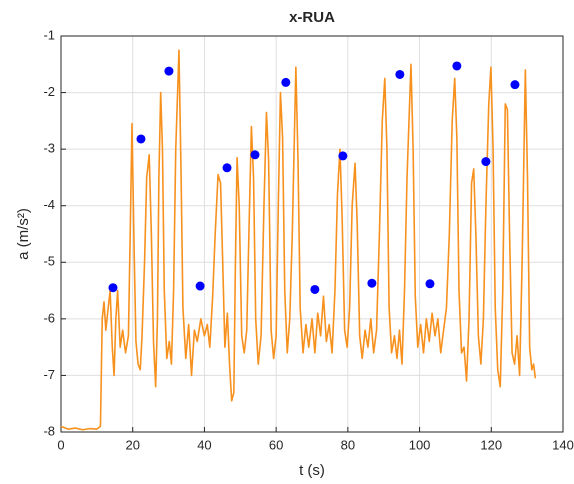 This screenshot has height=484, width=574. I want to click on x-tick-label: 20, so click(132, 444).